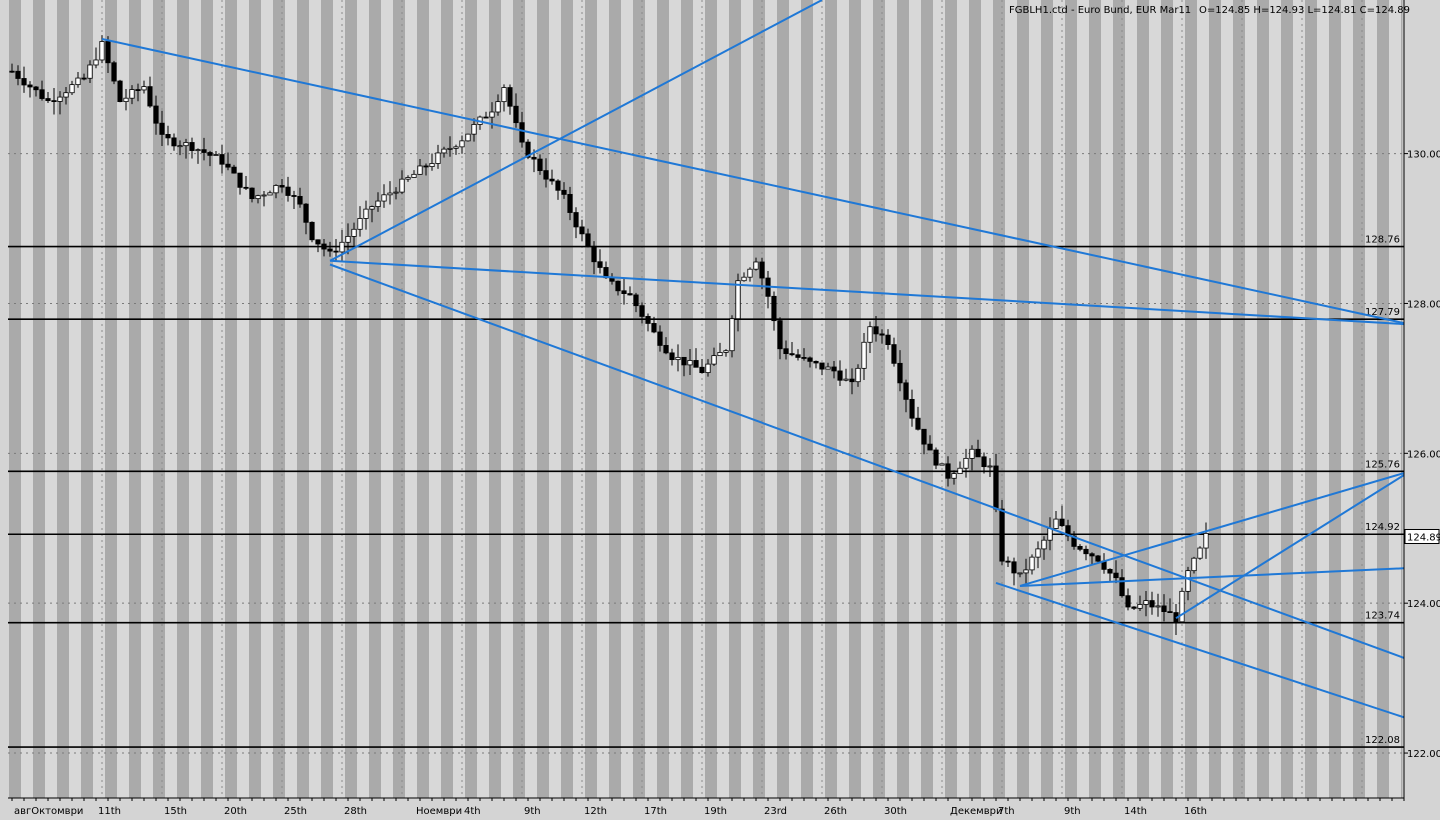  I want to click on level-label: 124.92, so click(1382, 527).